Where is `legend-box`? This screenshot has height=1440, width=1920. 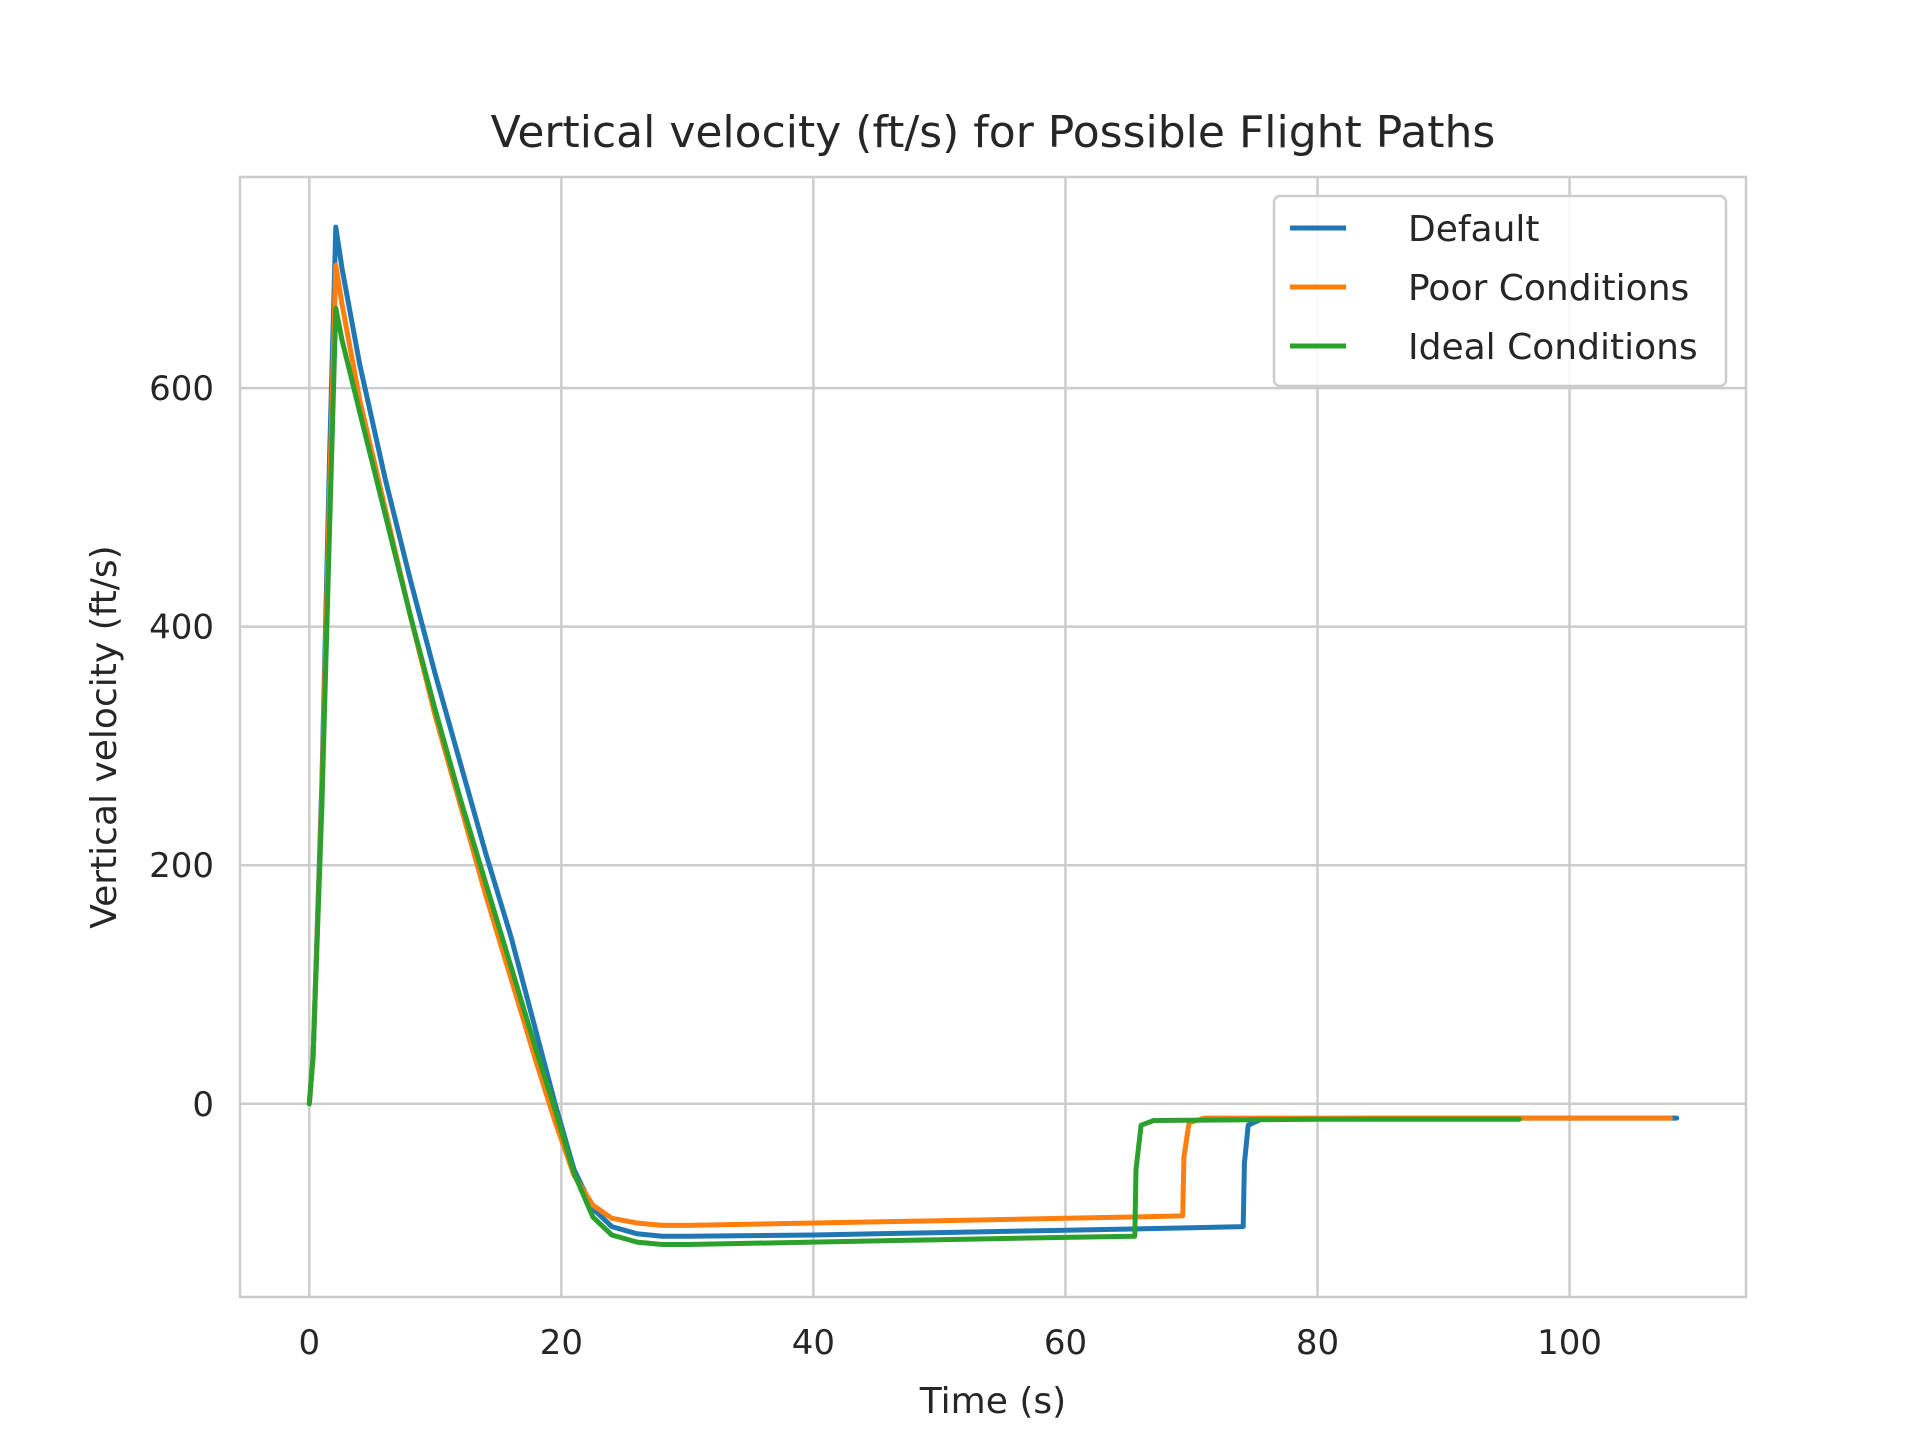 legend-box is located at coordinates (1500, 291).